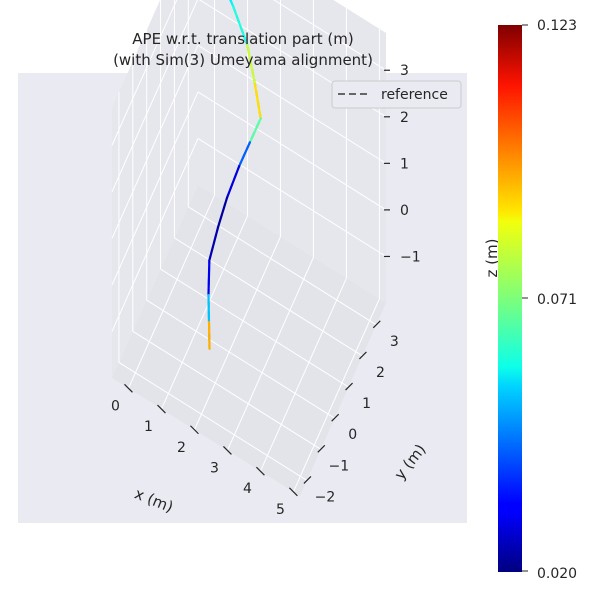 The width and height of the screenshot is (600, 604). Describe the element at coordinates (557, 26) in the screenshot. I see `colorbar-label-max: 0.123` at that location.